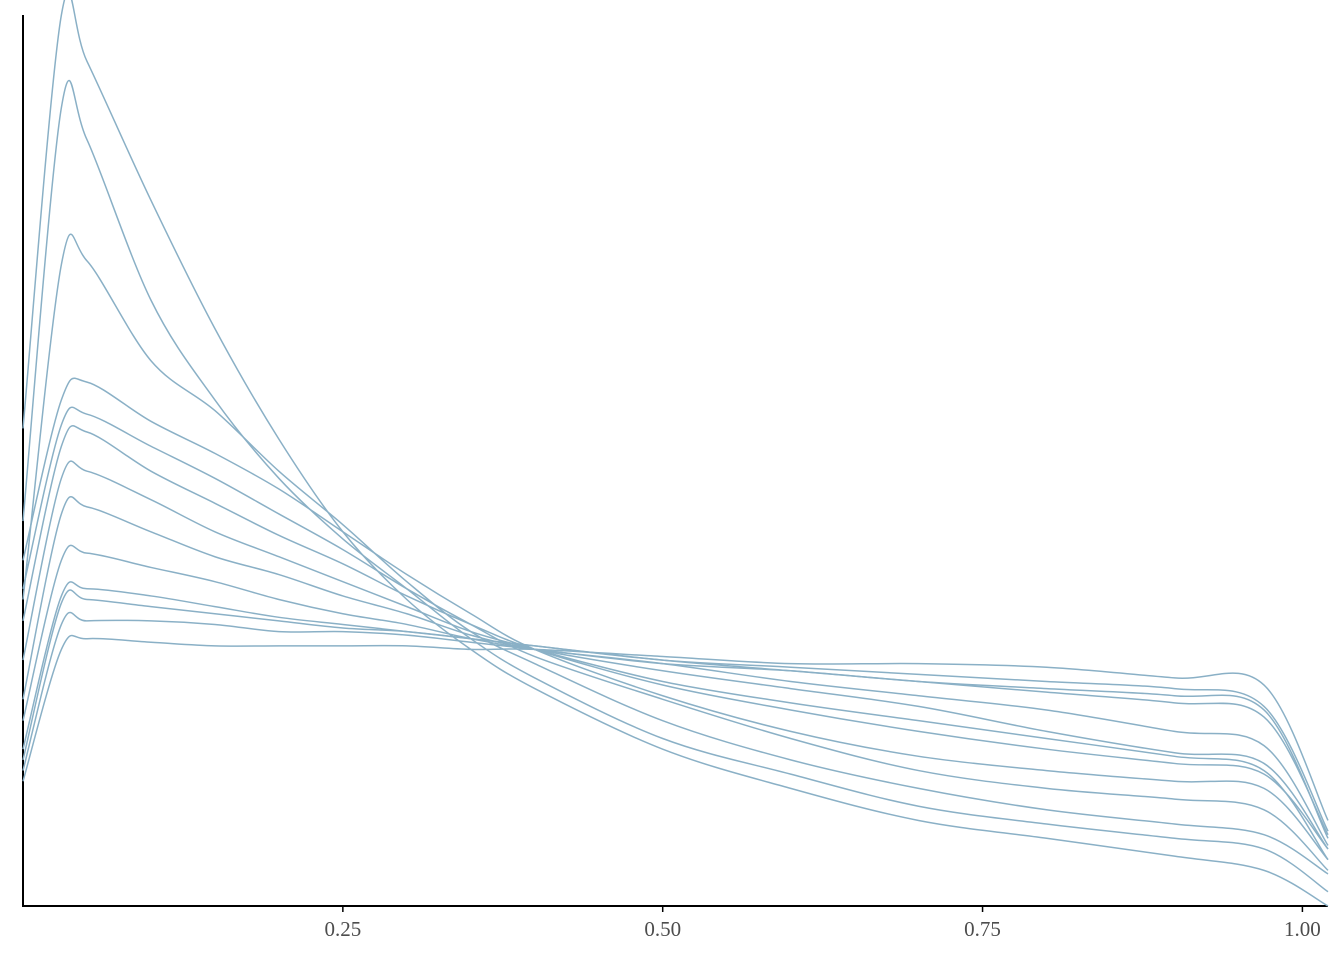 The width and height of the screenshot is (1344, 960). What do you see at coordinates (342, 929) in the screenshot?
I see `x-tick-label: 0.25` at bounding box center [342, 929].